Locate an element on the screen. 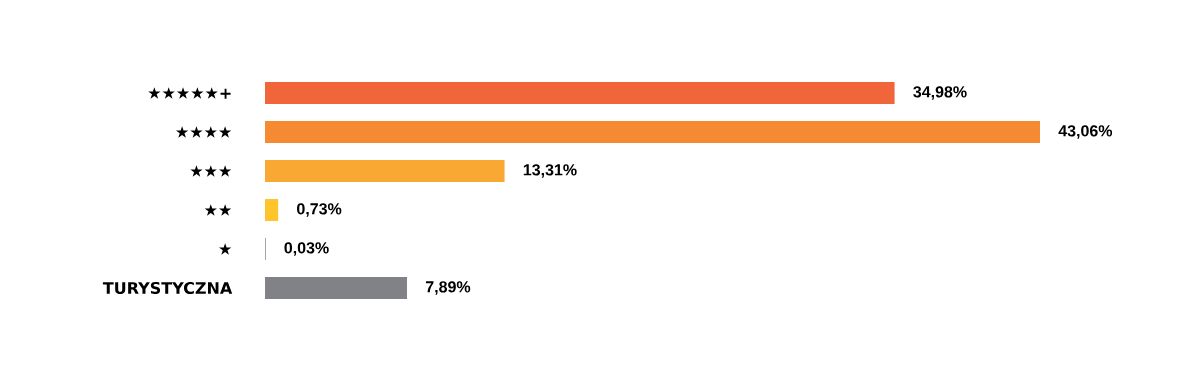 The width and height of the screenshot is (1200, 382). y-tick-label: ★★★★★+ is located at coordinates (189, 93).